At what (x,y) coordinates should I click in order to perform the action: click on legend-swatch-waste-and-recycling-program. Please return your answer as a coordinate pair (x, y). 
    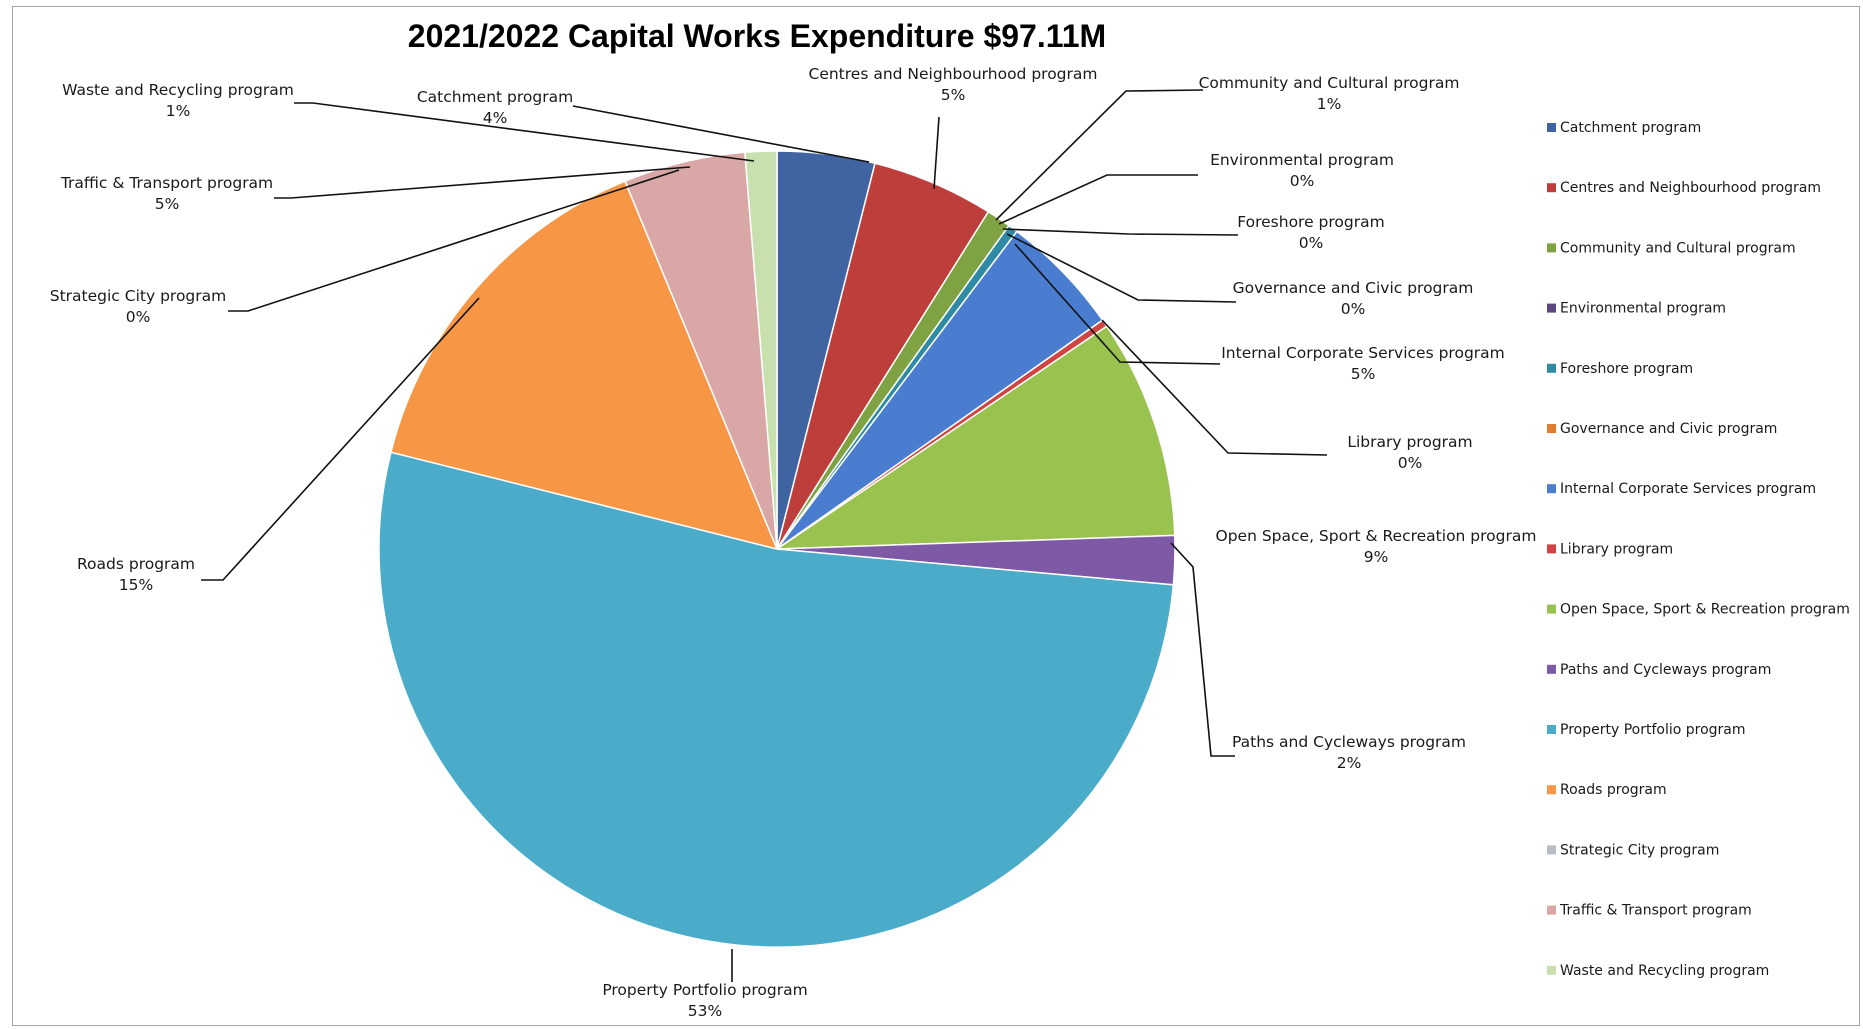
    Looking at the image, I should click on (1551, 970).